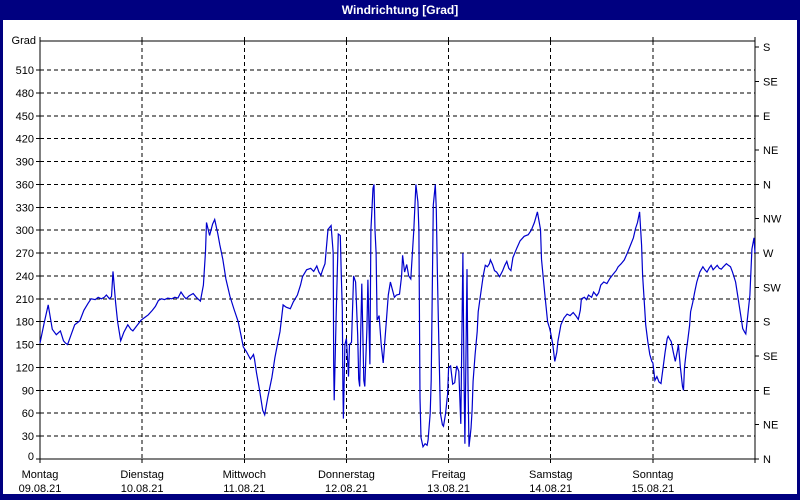 This screenshot has width=800, height=500. I want to click on y-axis-tick-label: 120, so click(25, 368).